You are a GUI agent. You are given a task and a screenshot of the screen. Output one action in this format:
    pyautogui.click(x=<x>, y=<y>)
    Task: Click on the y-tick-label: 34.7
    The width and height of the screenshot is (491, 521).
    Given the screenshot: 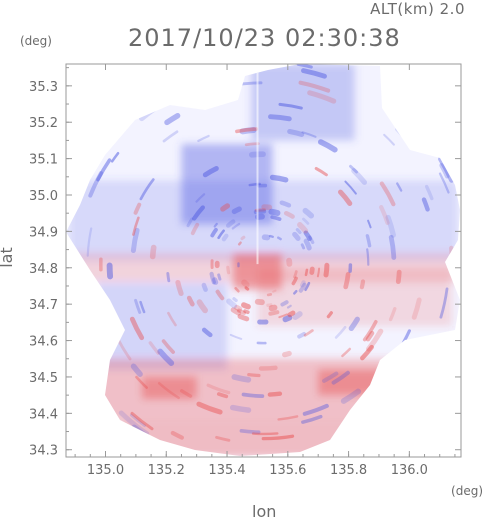 What is the action you would take?
    pyautogui.click(x=43, y=305)
    